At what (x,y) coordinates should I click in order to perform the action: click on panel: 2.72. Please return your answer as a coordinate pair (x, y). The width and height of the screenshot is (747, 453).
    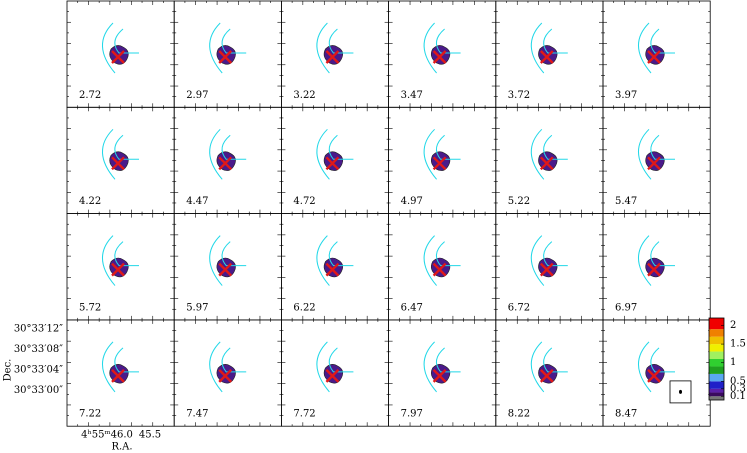
    Looking at the image, I should click on (120, 54).